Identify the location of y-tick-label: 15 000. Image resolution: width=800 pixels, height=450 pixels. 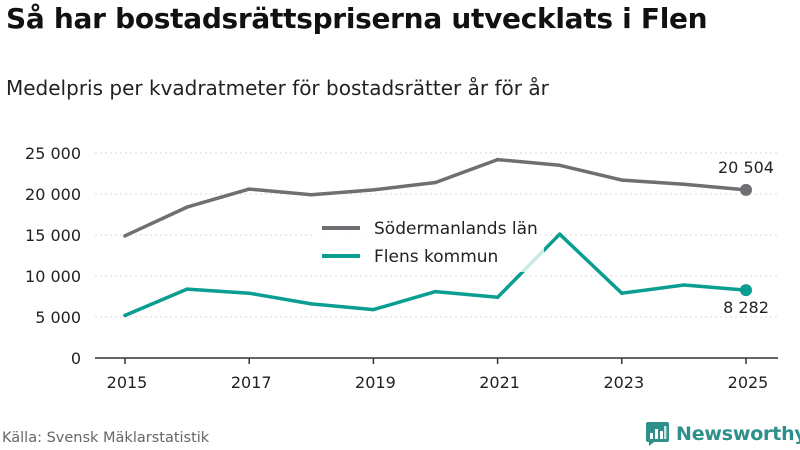
(53, 235).